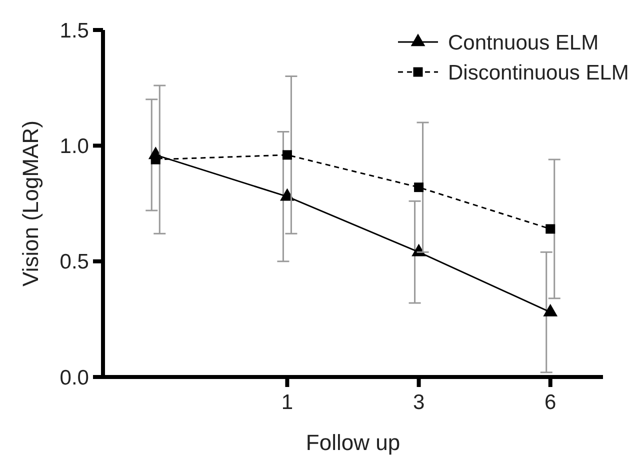 The height and width of the screenshot is (472, 643). I want to click on x-tick-label: 3, so click(418, 402).